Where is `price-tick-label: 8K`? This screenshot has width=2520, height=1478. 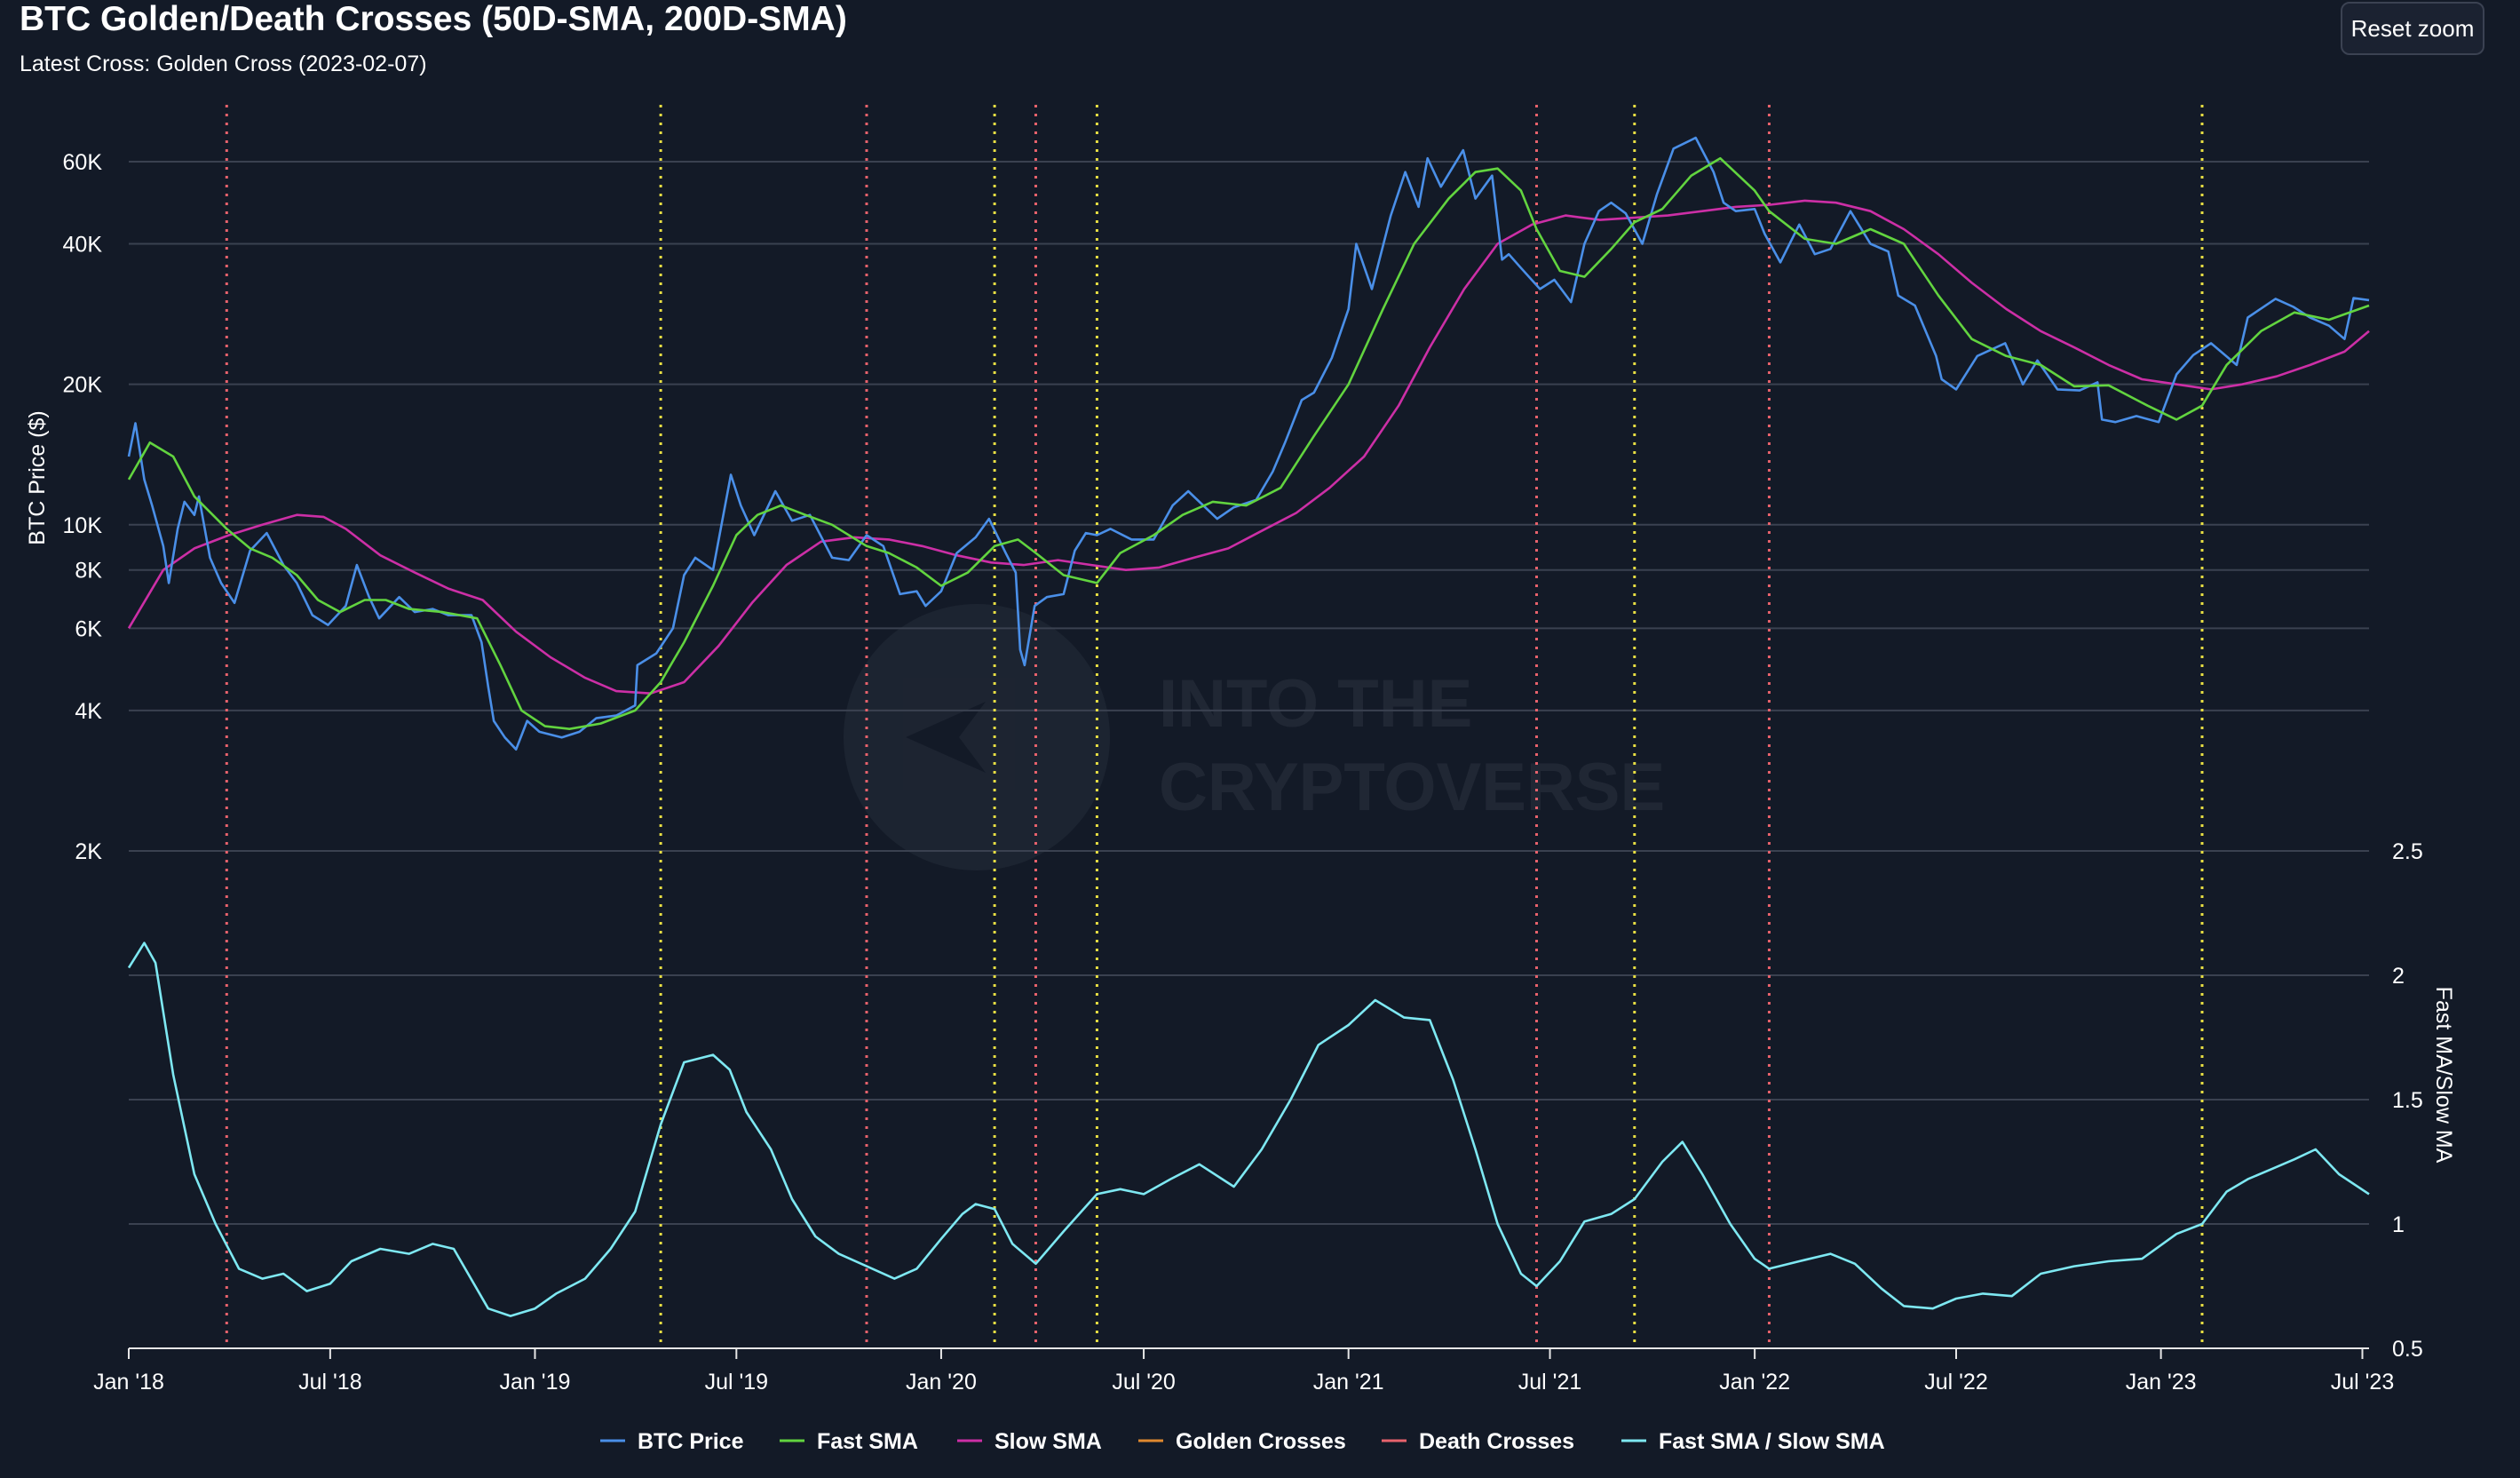
price-tick-label: 8K is located at coordinates (88, 571).